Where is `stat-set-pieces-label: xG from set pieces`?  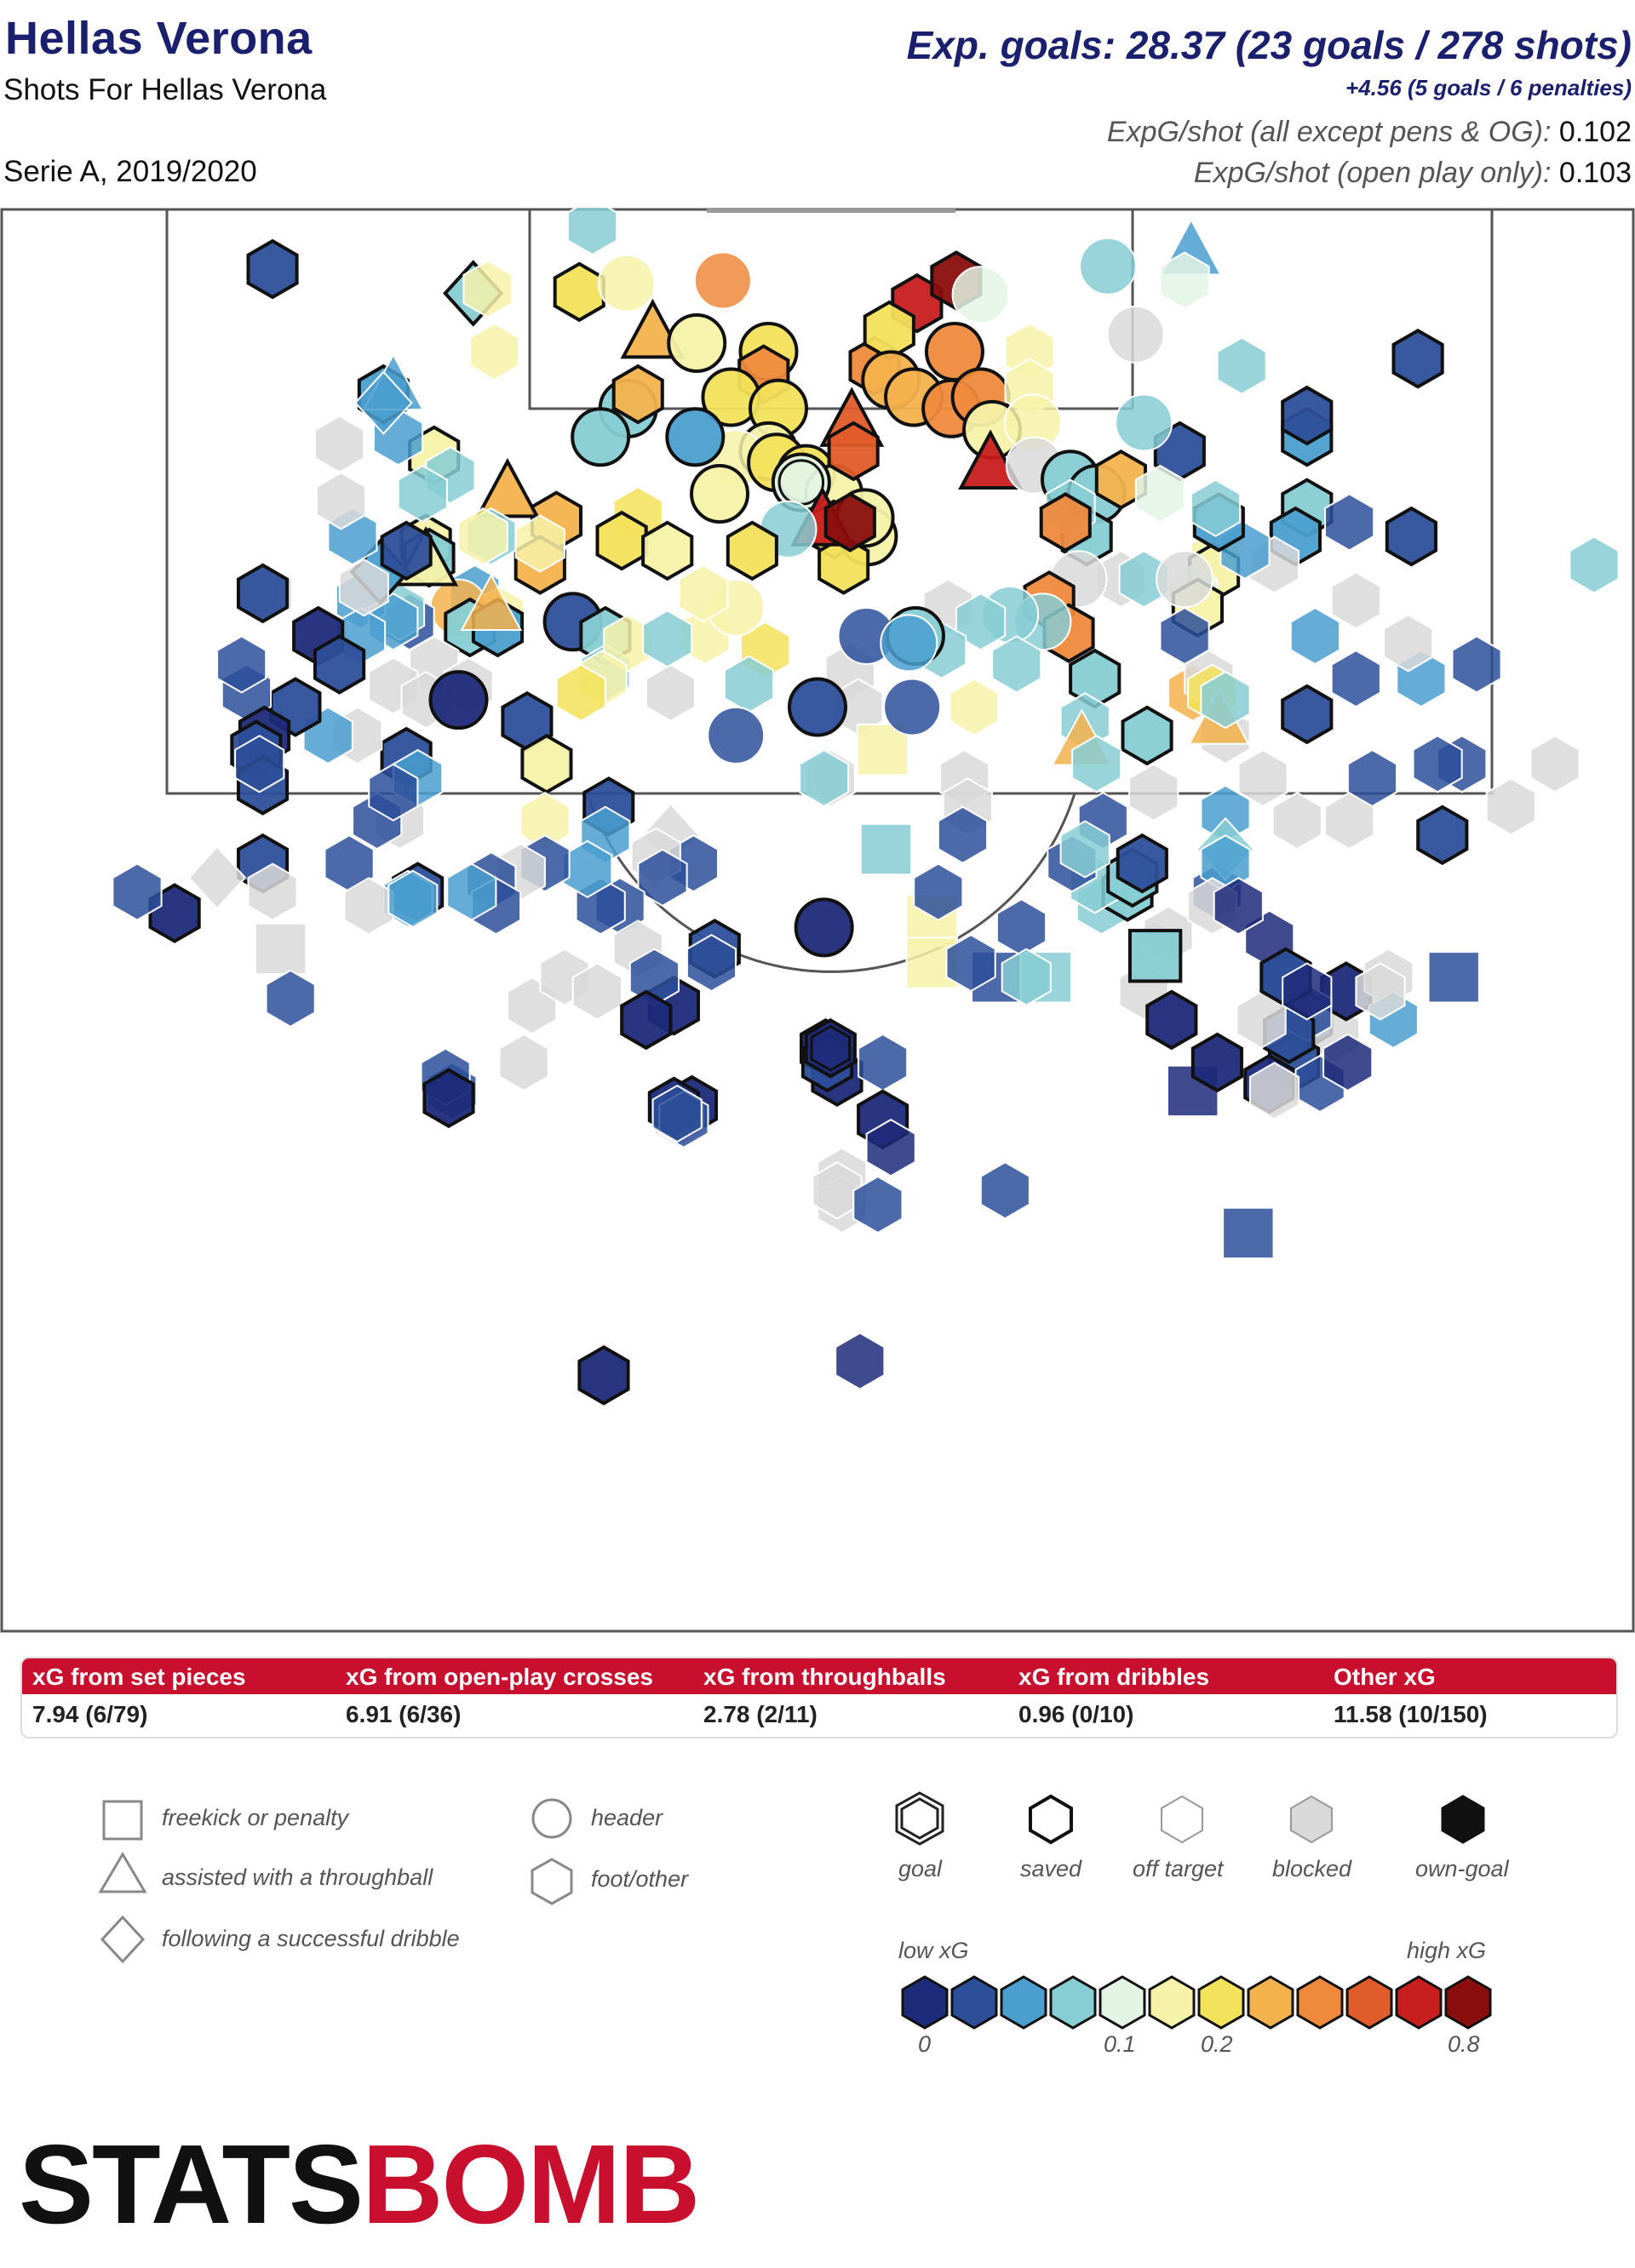
stat-set-pieces-label: xG from set pieces is located at coordinates (139, 1677).